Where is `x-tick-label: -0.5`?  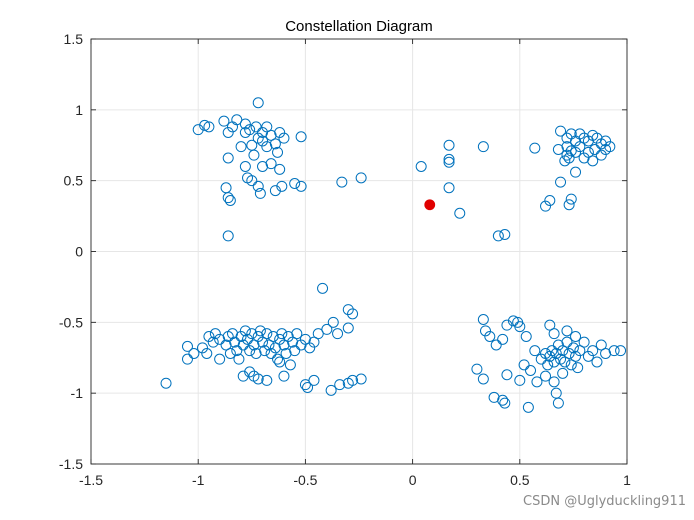
x-tick-label: -0.5 is located at coordinates (305, 480).